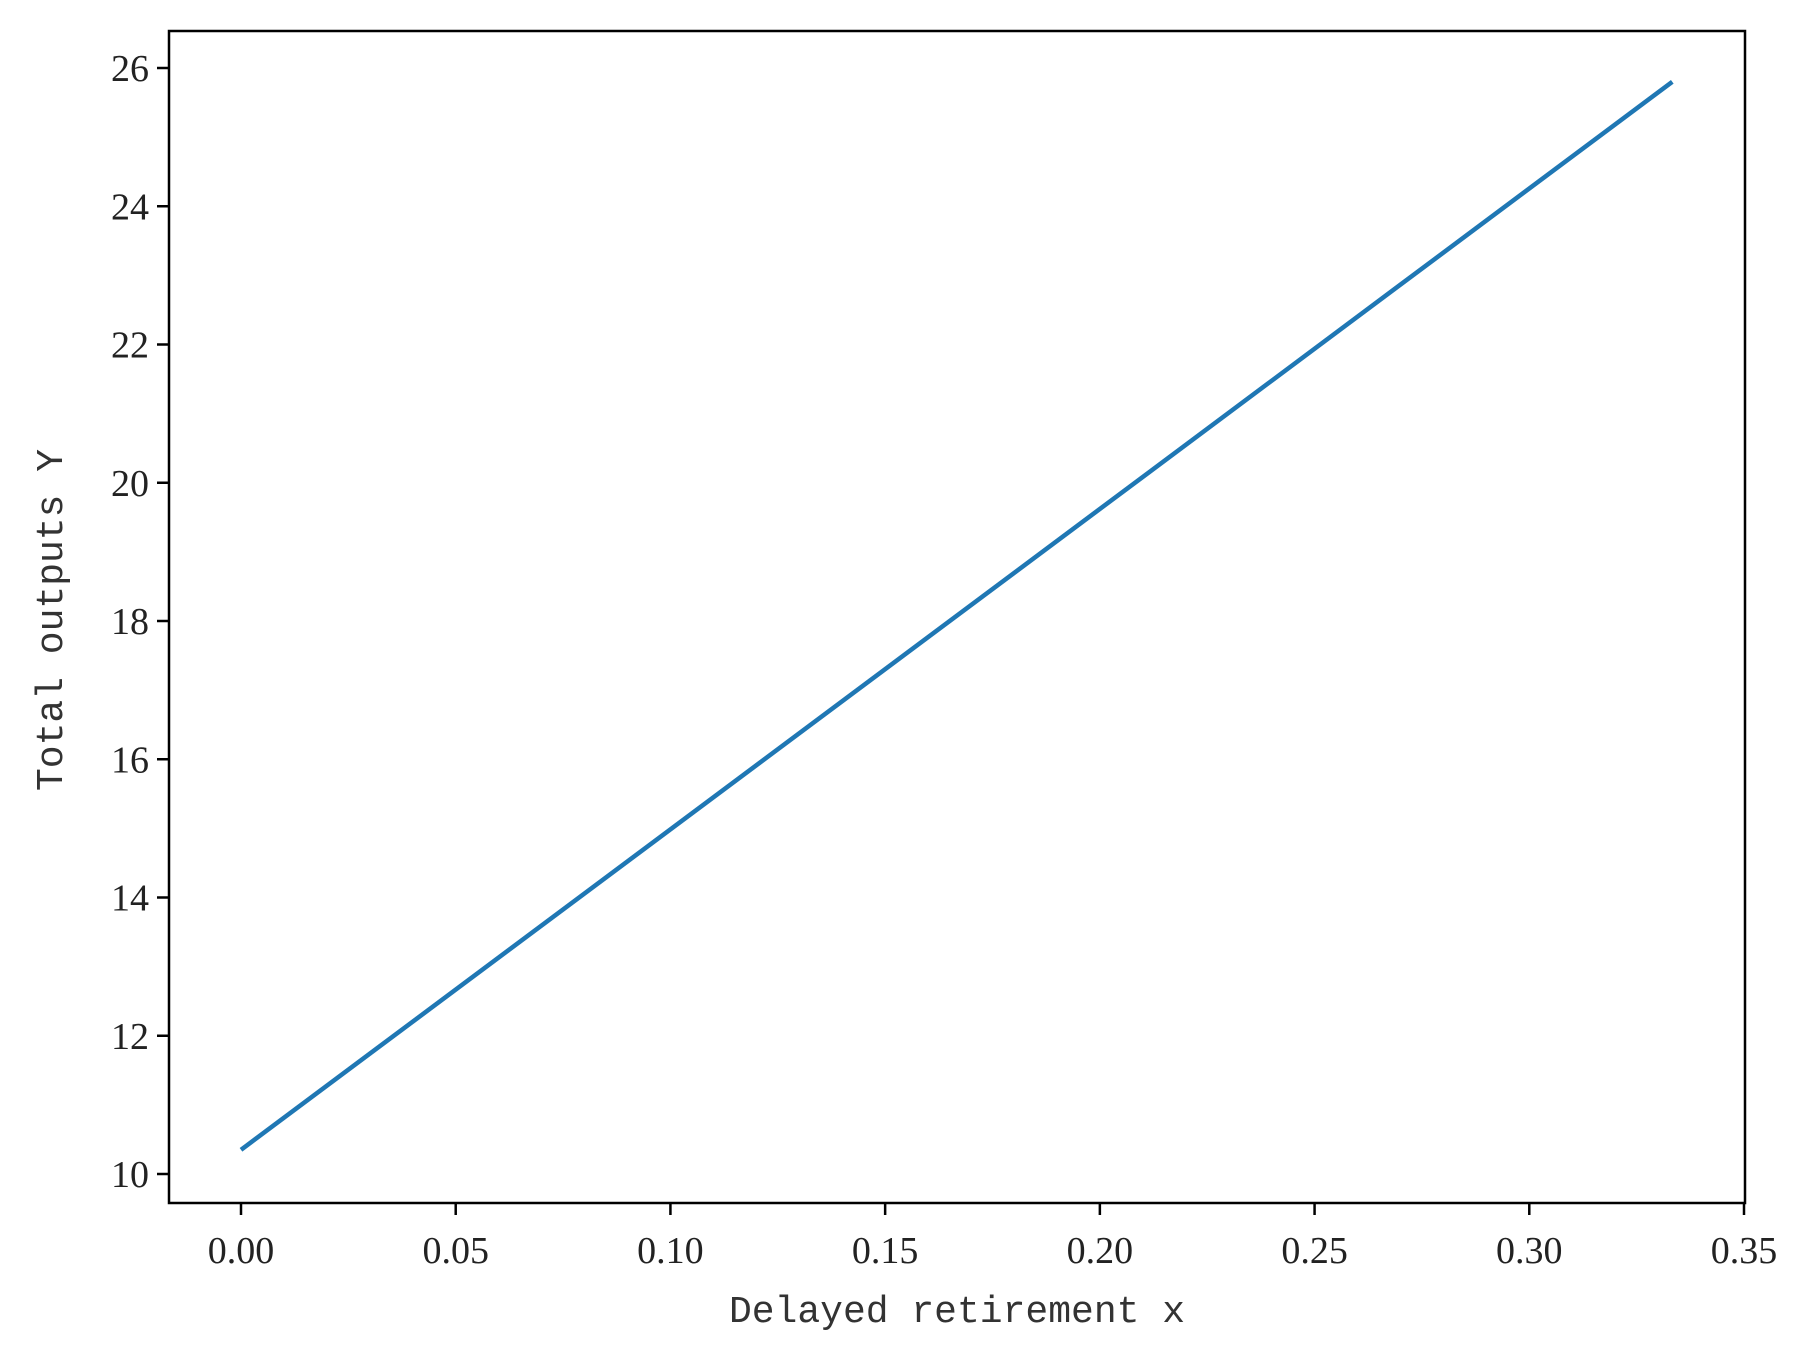 The height and width of the screenshot is (1360, 1801). Describe the element at coordinates (1100, 1251) in the screenshot. I see `x-tick-label: 0.20` at that location.